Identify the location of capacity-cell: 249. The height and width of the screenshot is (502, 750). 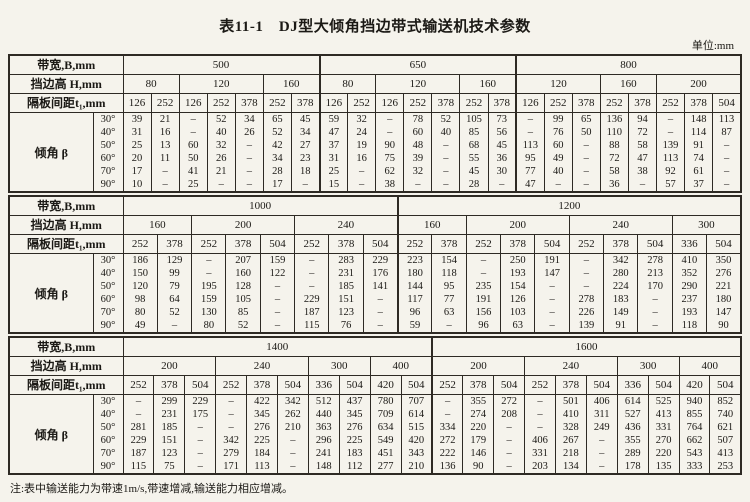
(601, 427).